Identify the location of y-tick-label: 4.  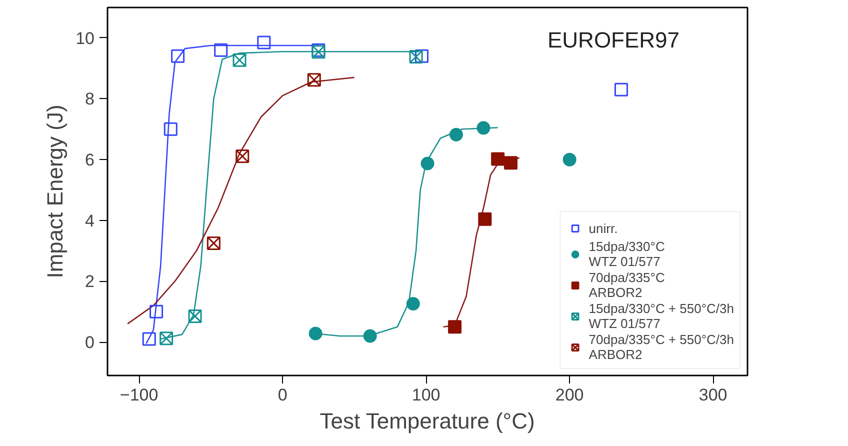
(90, 220).